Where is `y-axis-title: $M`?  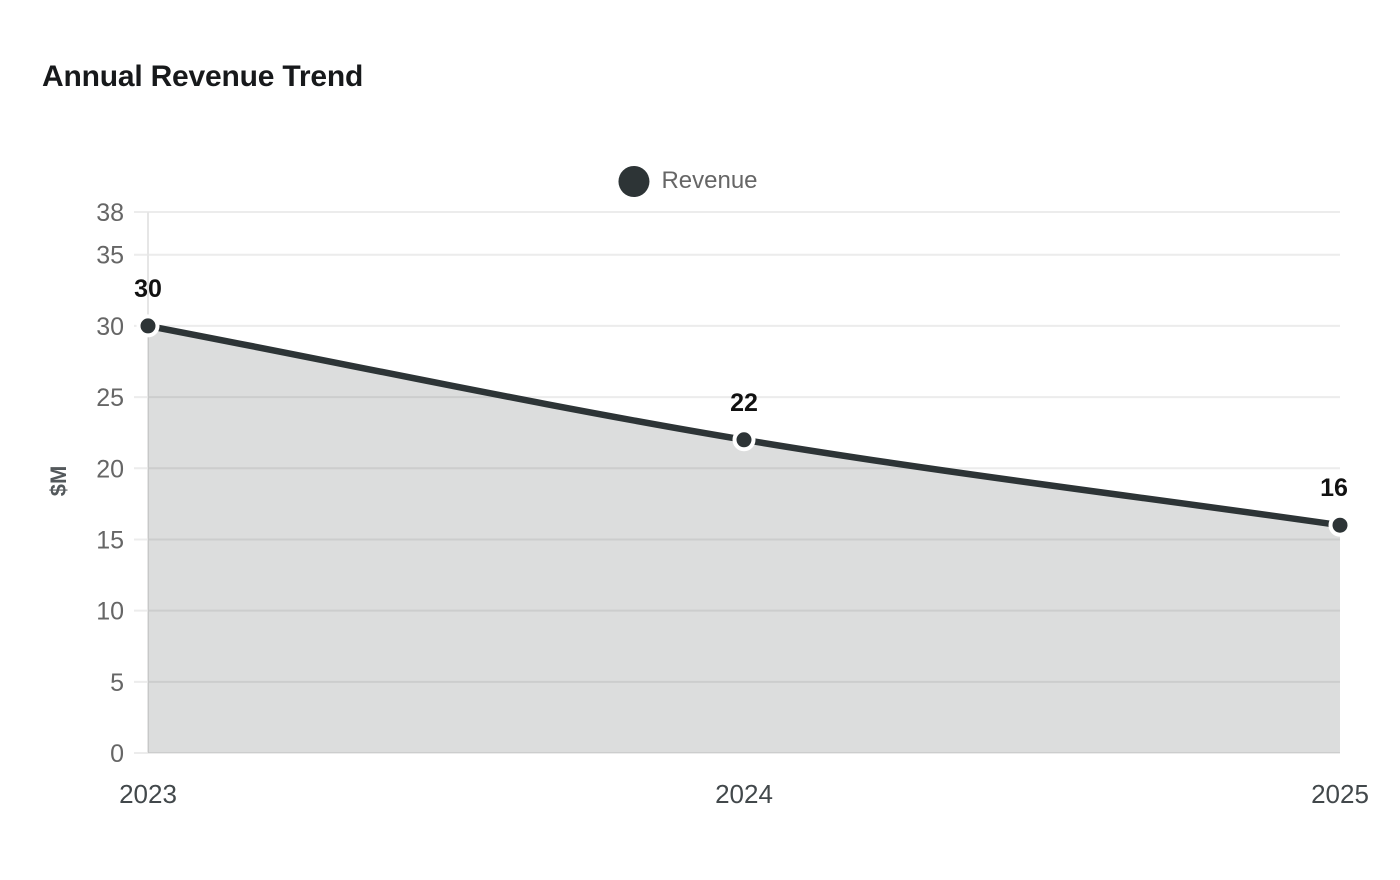
y-axis-title: $M is located at coordinates (58, 481).